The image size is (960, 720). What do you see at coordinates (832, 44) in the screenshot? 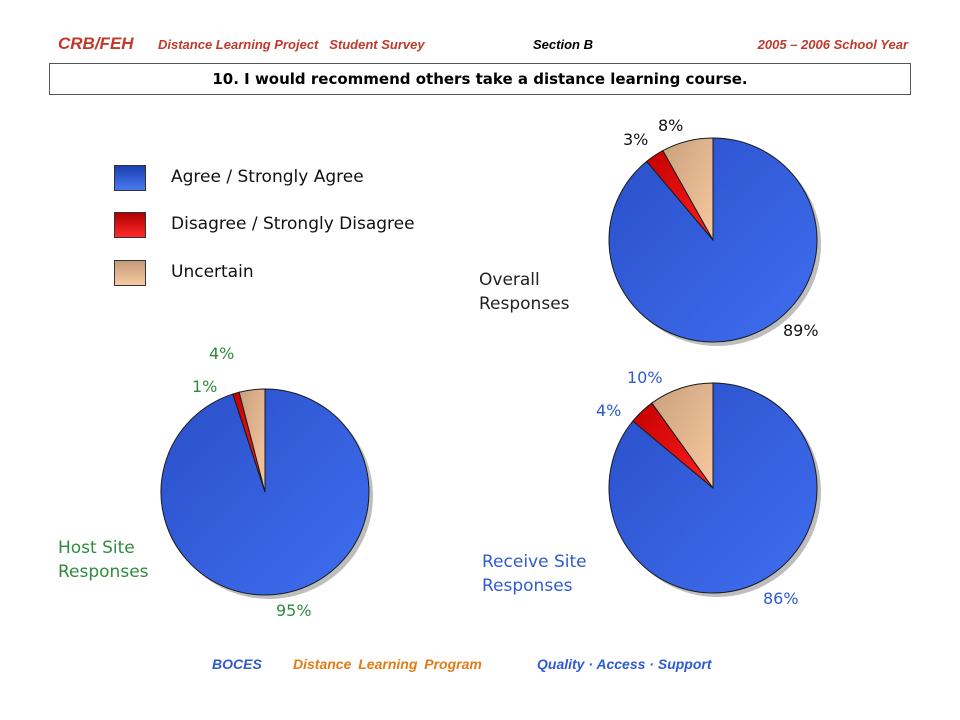
I see `header-year: 2005 – 2006 School Year` at bounding box center [832, 44].